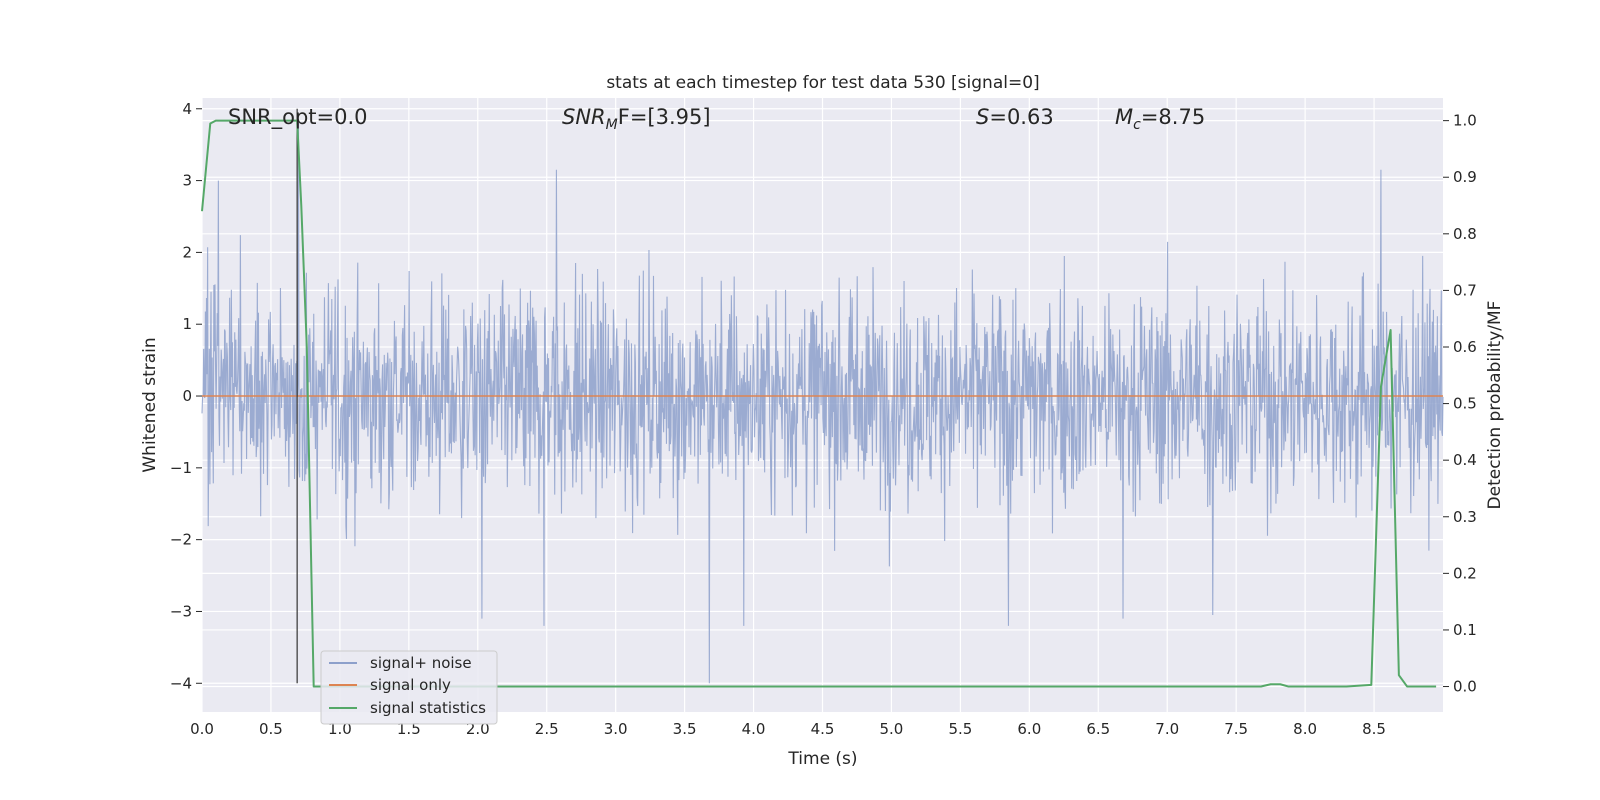  What do you see at coordinates (428, 708) in the screenshot?
I see `legend-label-signal-statistics: signal statistics` at bounding box center [428, 708].